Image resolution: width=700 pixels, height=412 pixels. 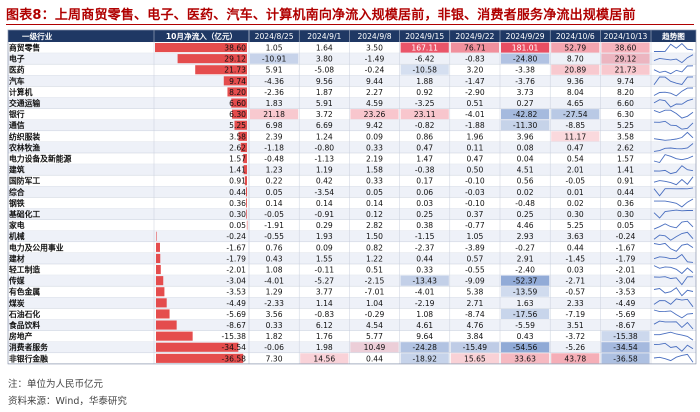 I want to click on weekly-value: 6.98, so click(x=274, y=125).